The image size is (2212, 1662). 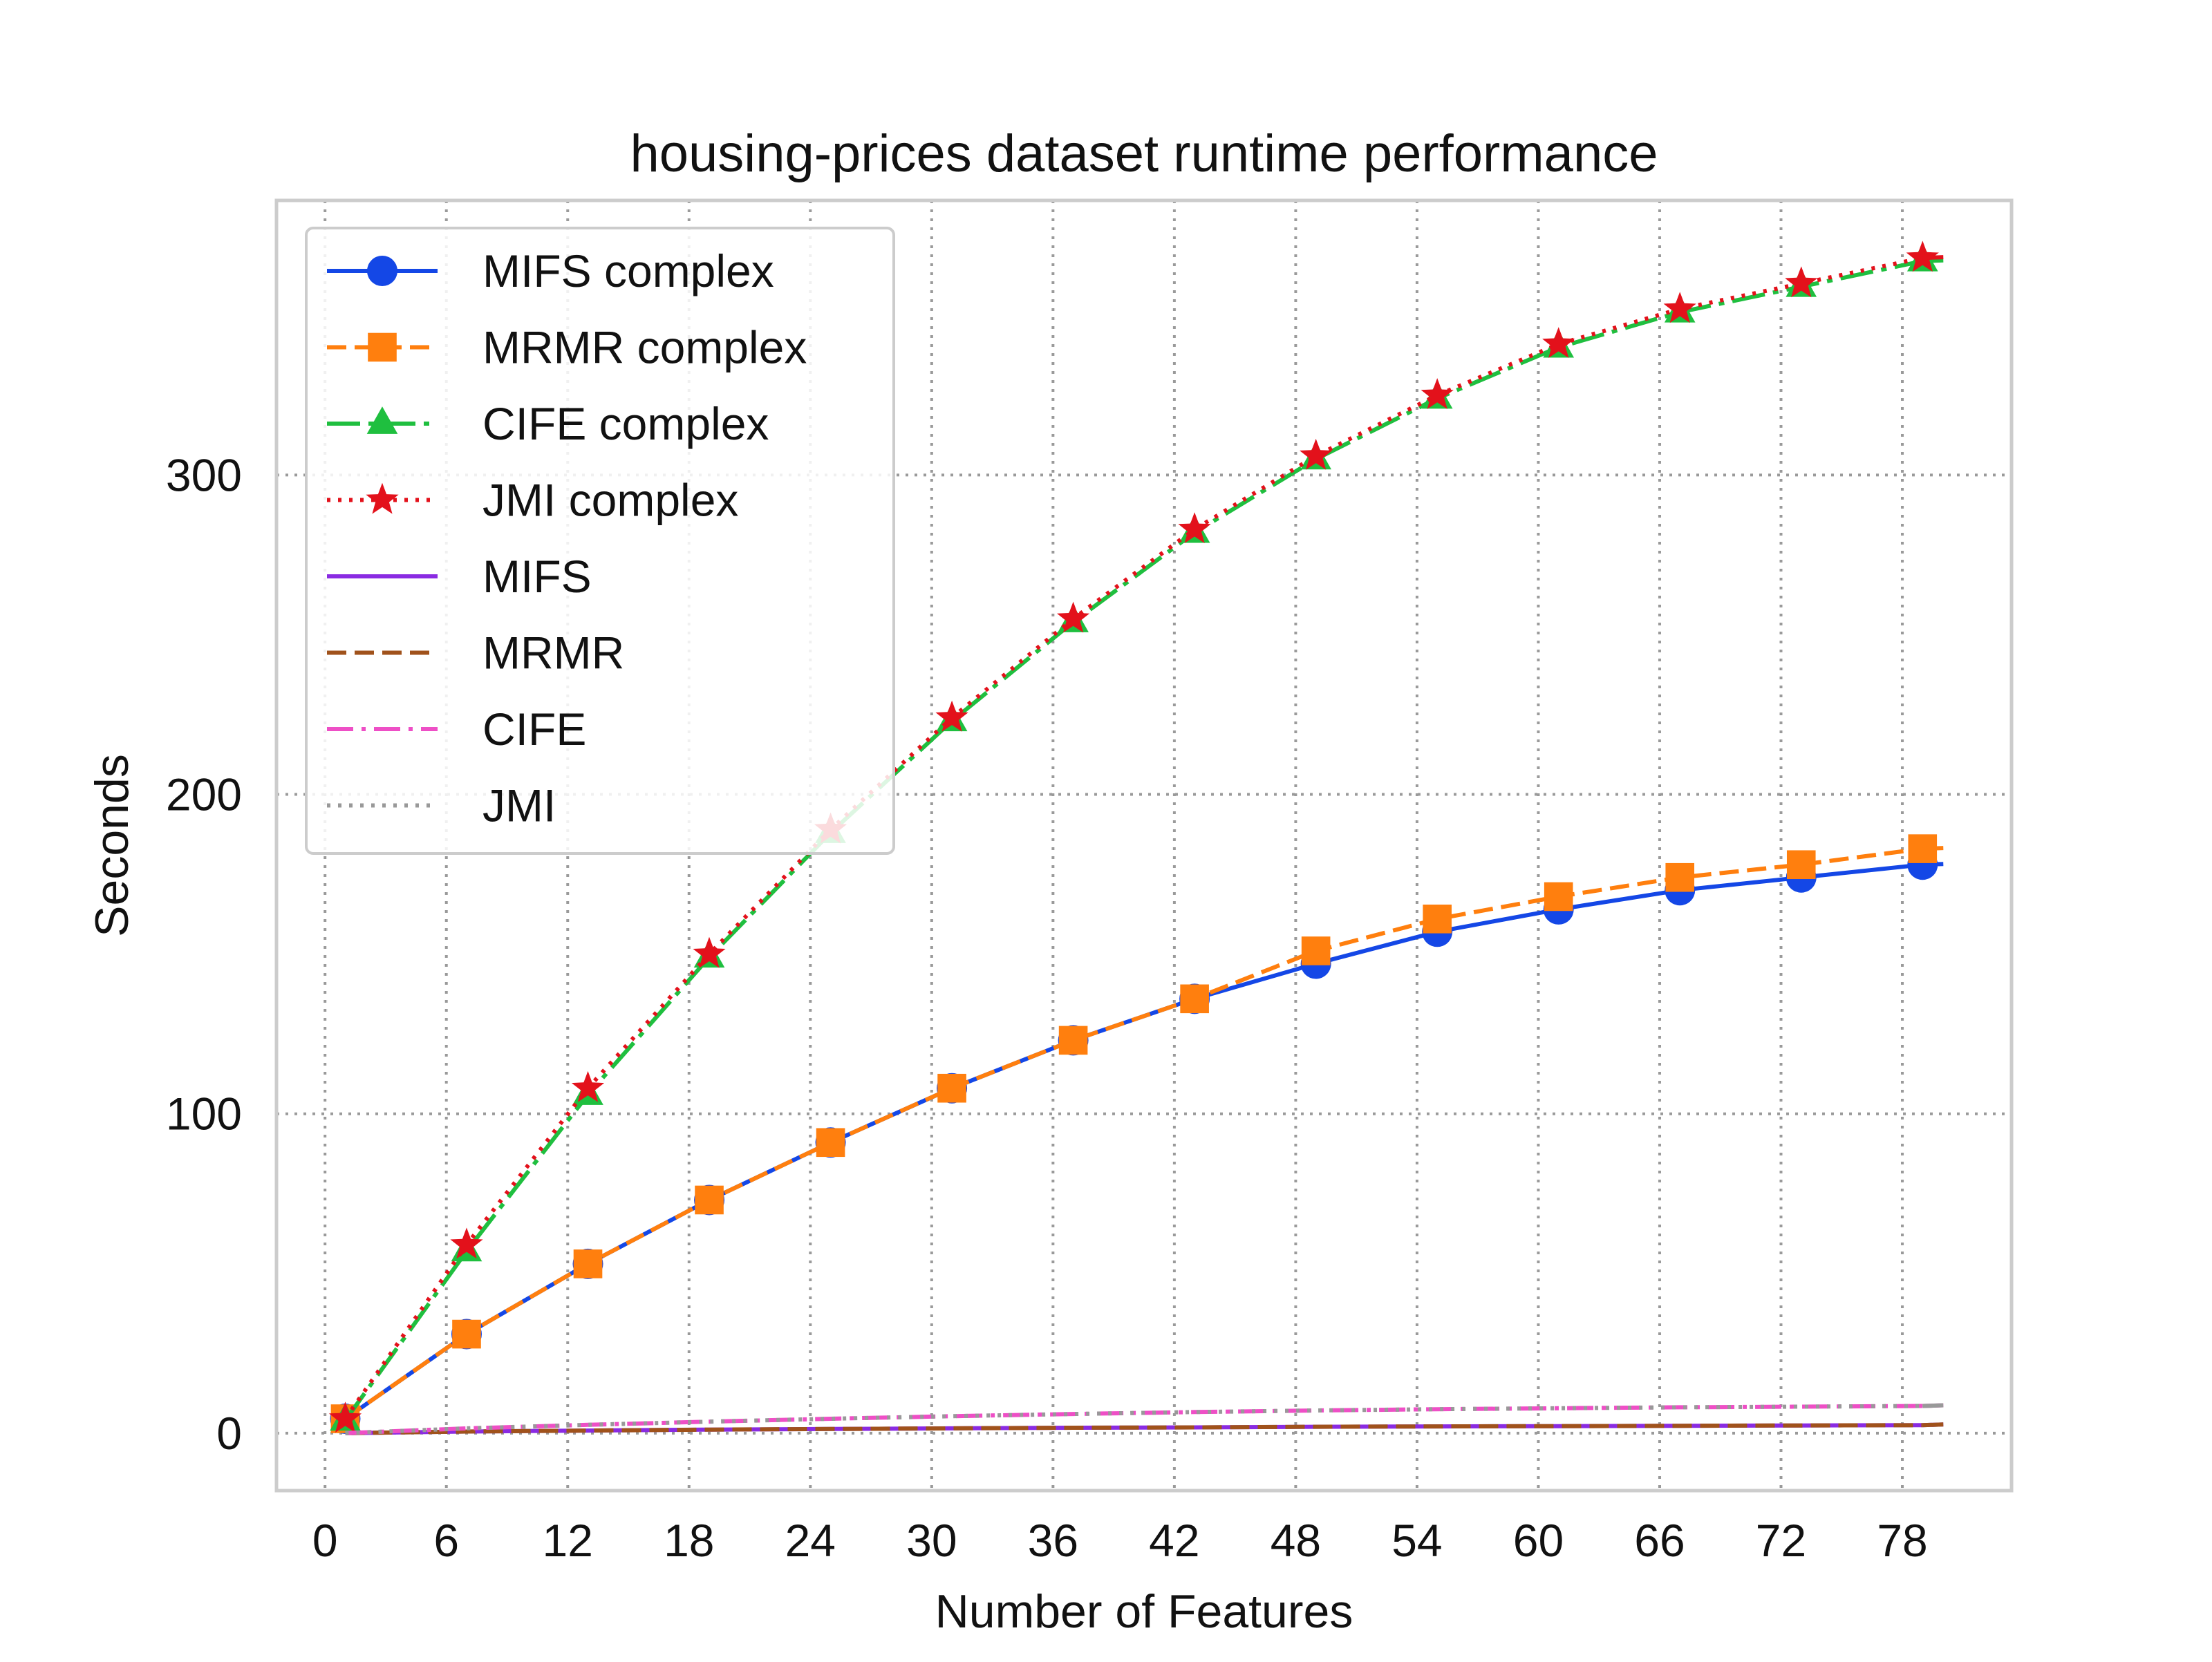 What do you see at coordinates (931, 1541) in the screenshot?
I see `x-tick-label: 30` at bounding box center [931, 1541].